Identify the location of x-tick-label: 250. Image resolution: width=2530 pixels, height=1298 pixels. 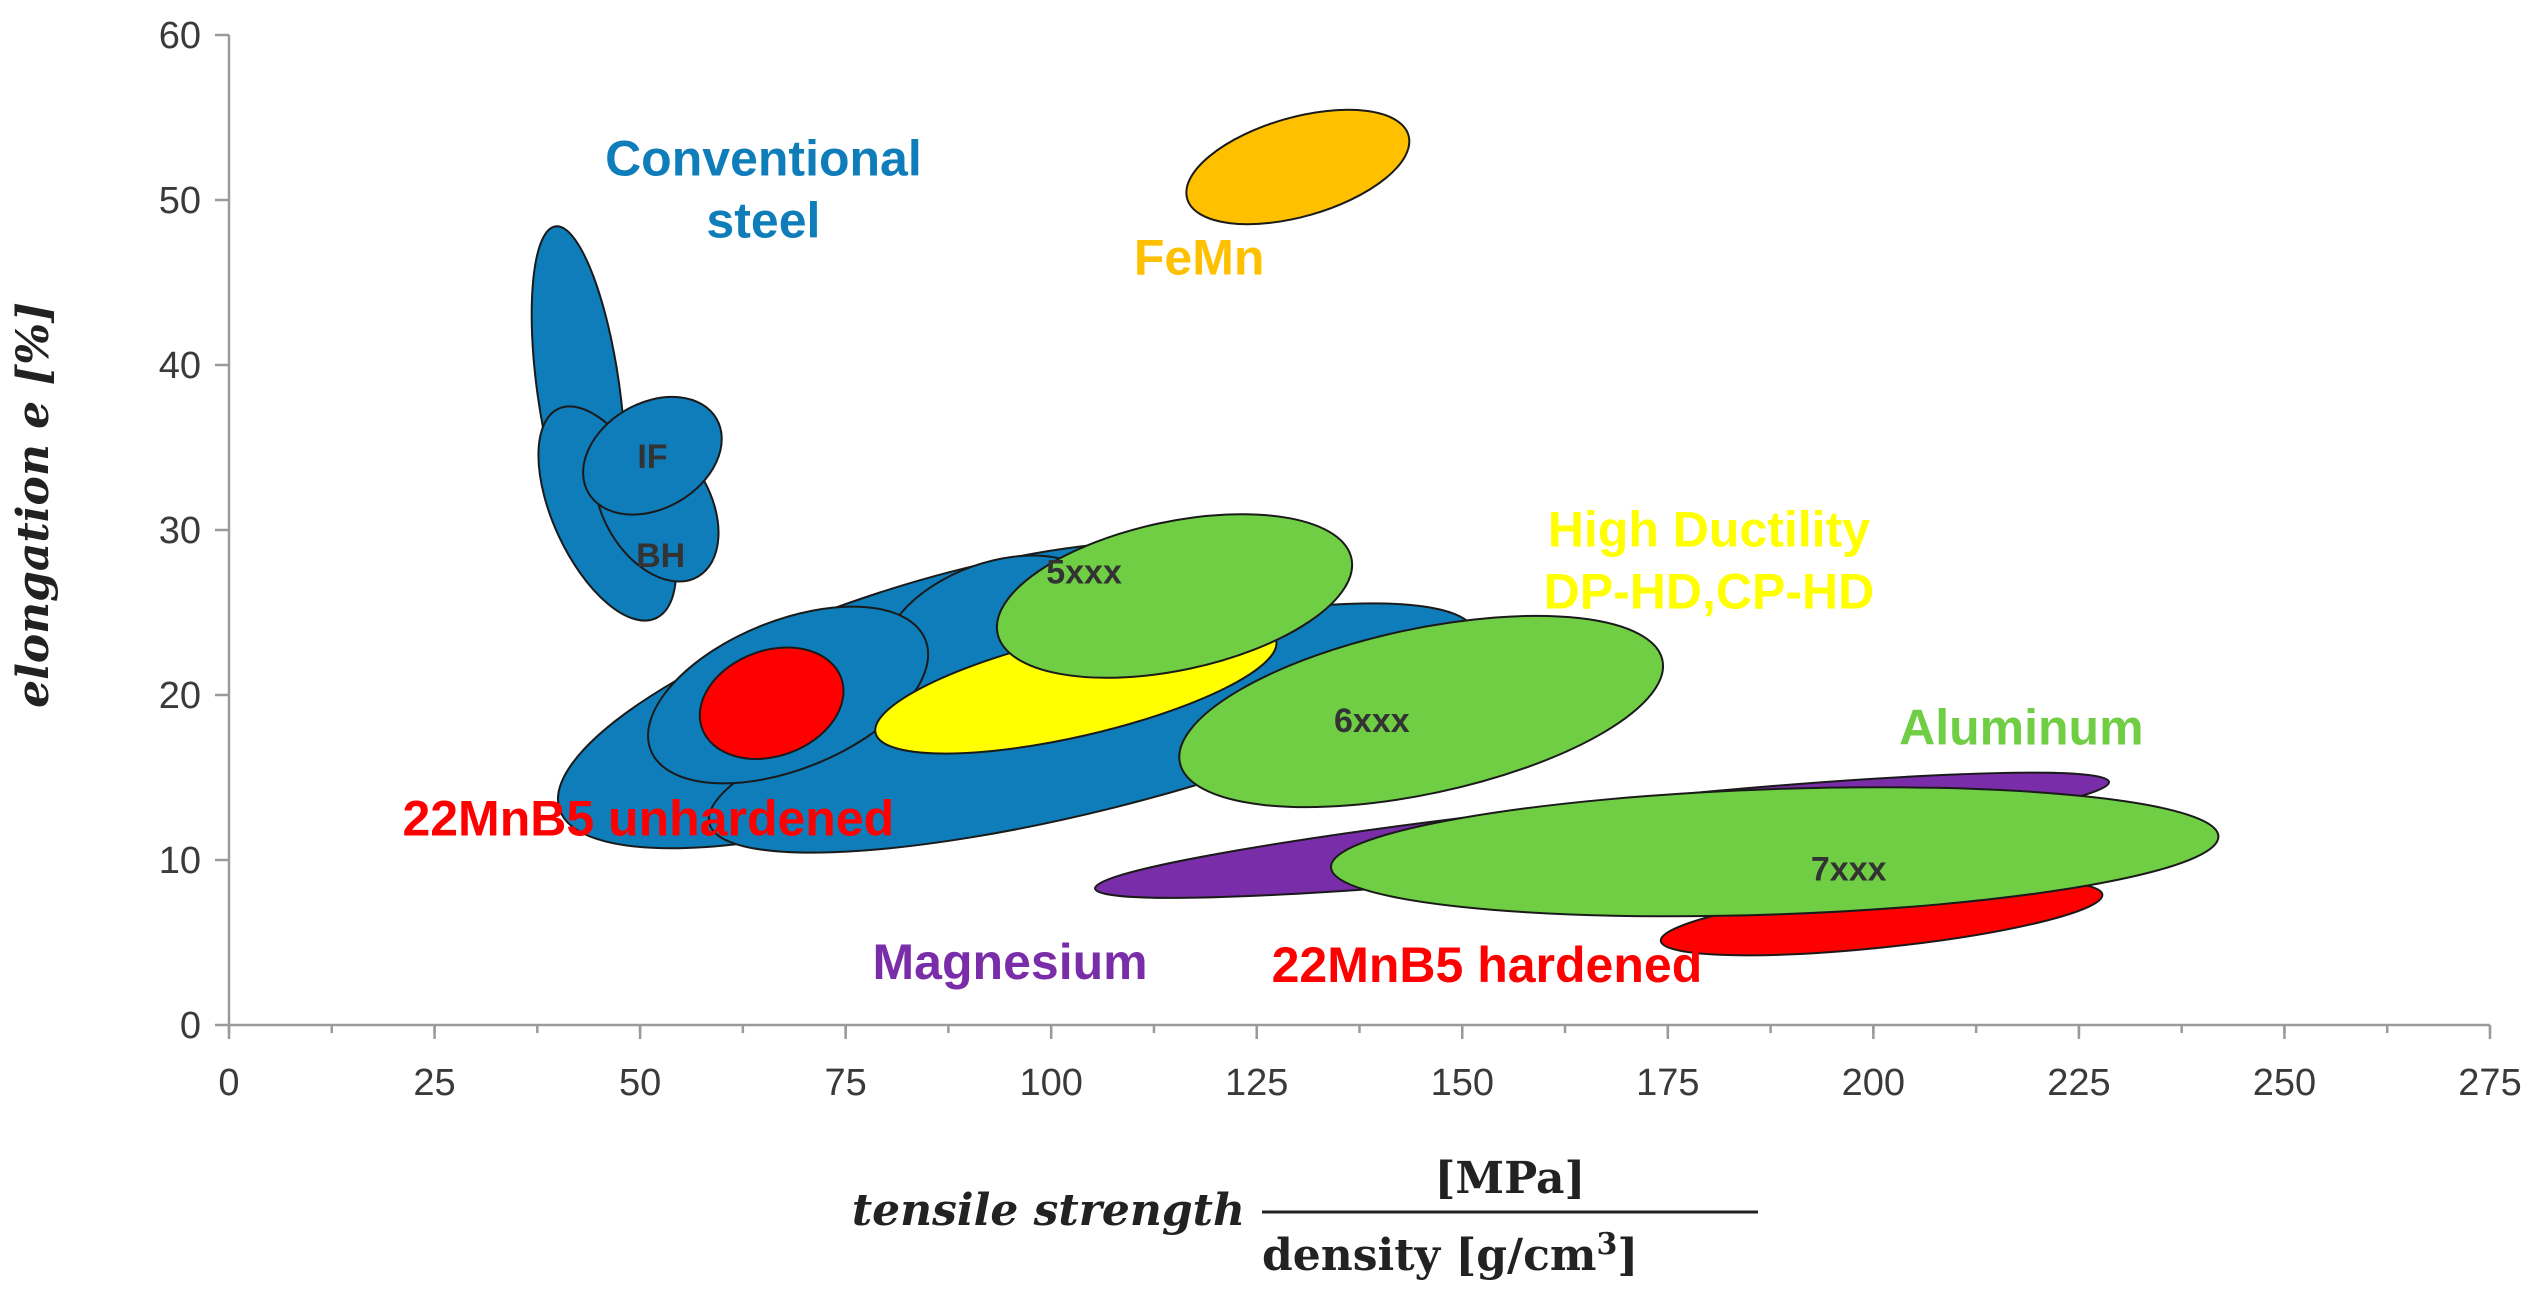
(2284, 1083).